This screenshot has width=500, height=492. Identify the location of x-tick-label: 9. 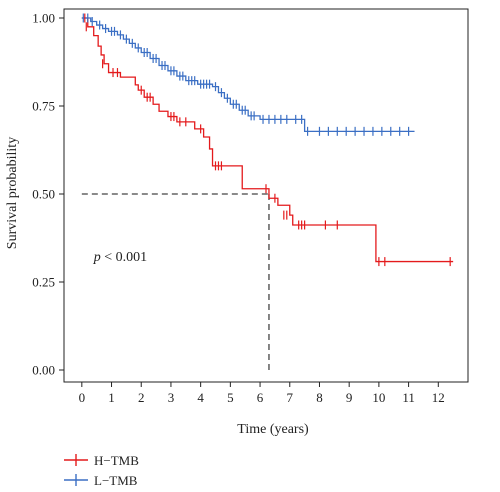
(349, 397).